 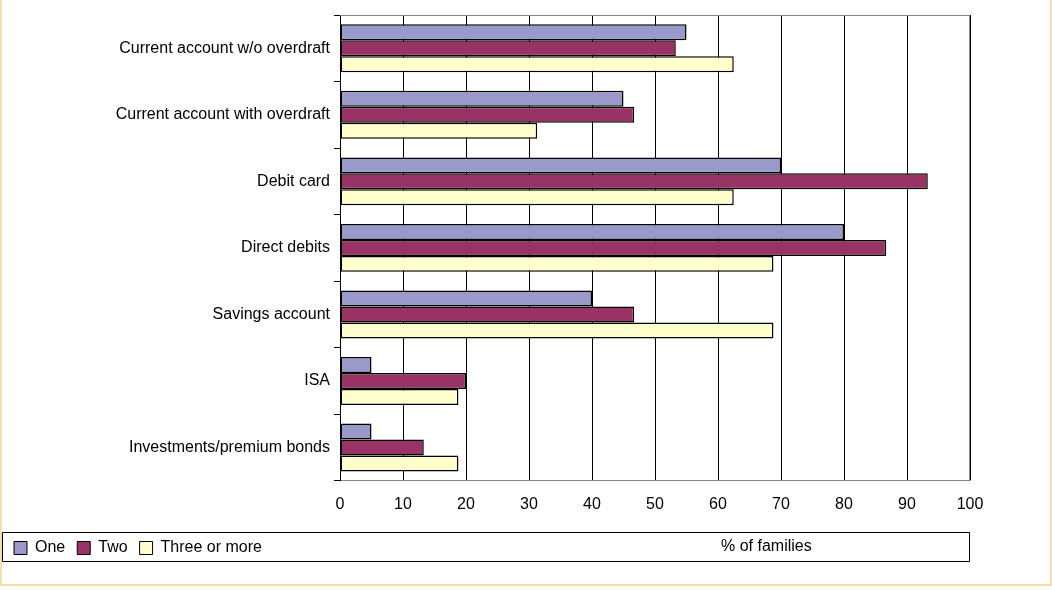 What do you see at coordinates (229, 446) in the screenshot?
I see `y-tick-label: Investments/premium bonds` at bounding box center [229, 446].